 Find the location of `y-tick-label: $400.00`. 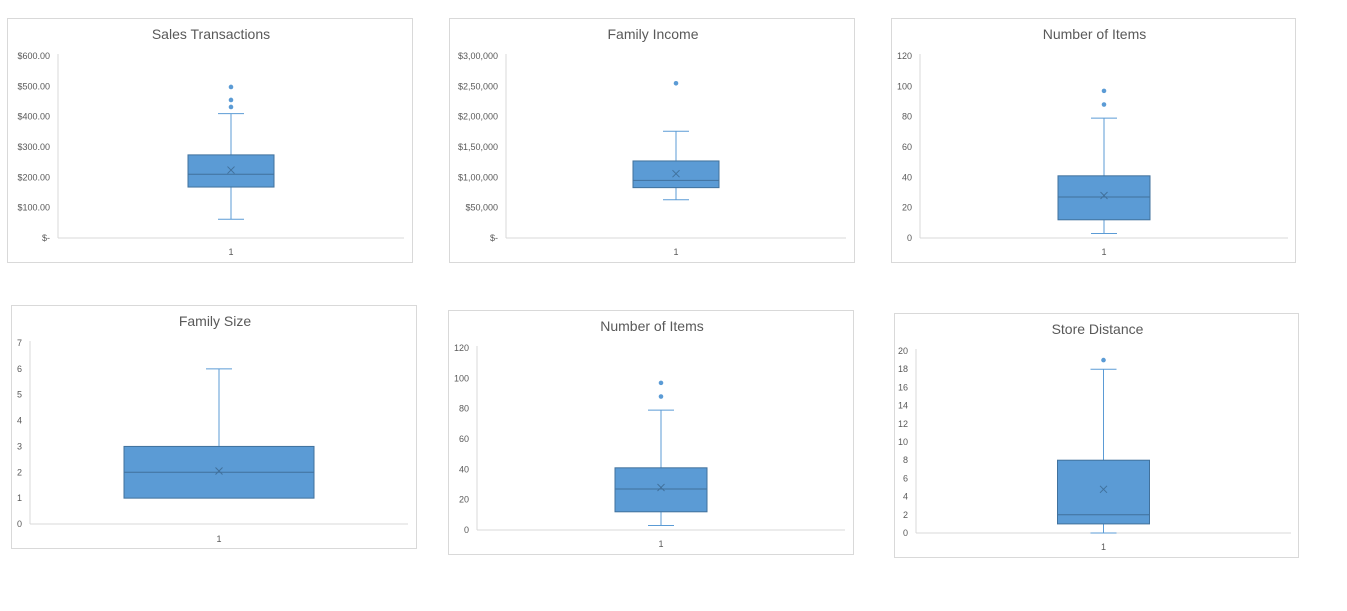

y-tick-label: $400.00 is located at coordinates (33, 117).